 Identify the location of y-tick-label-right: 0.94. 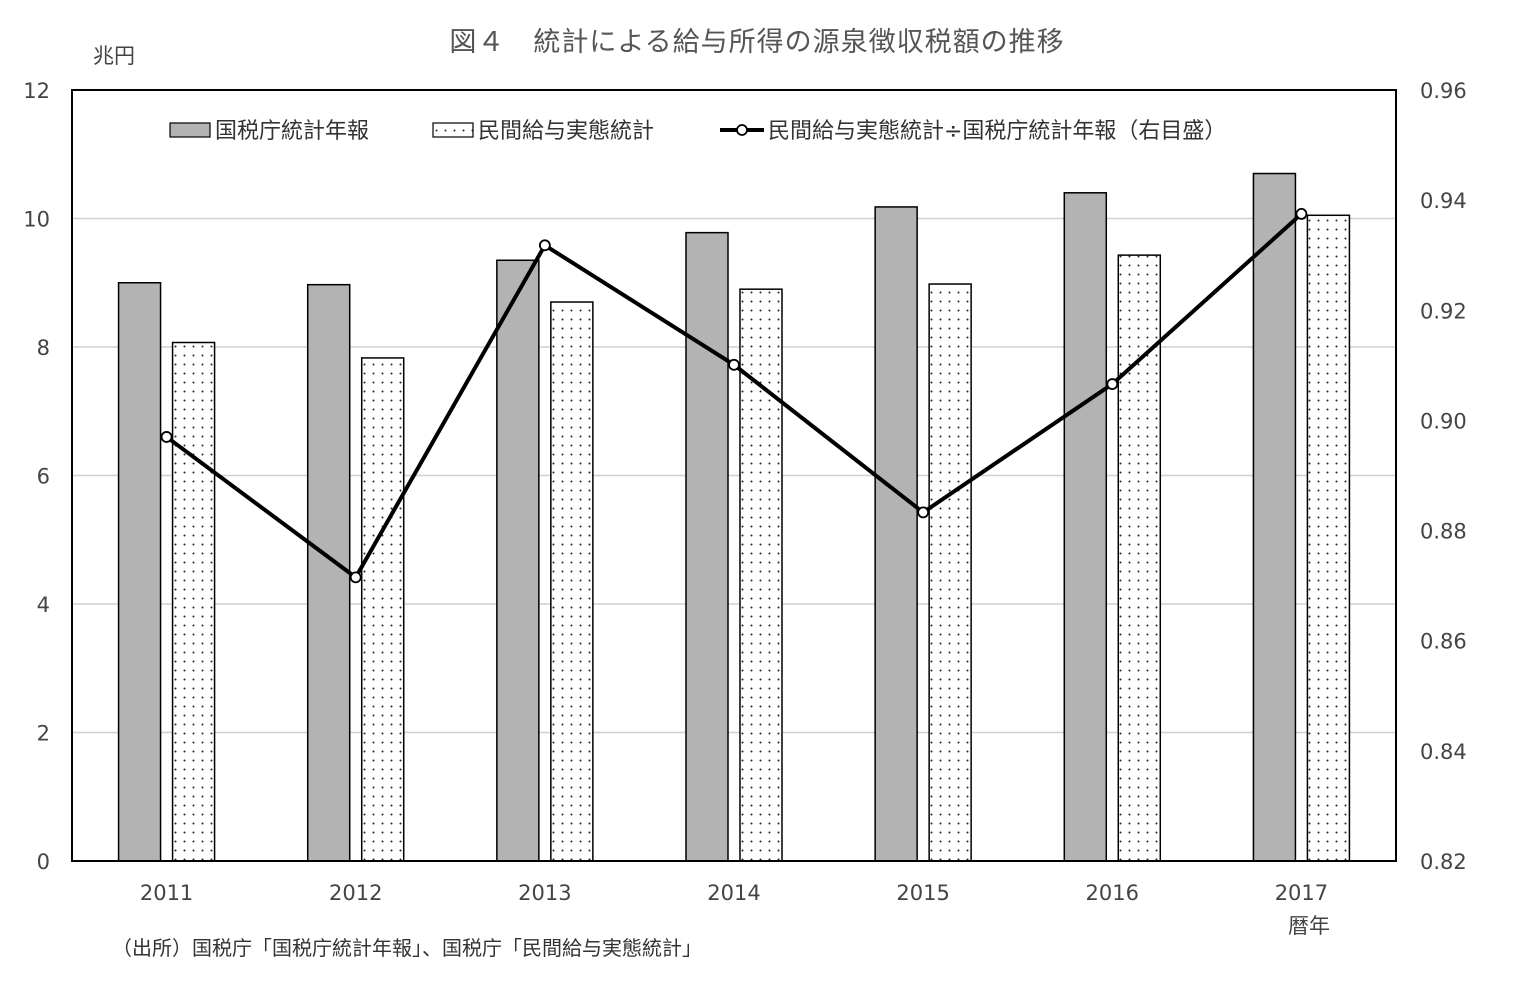
(1443, 201).